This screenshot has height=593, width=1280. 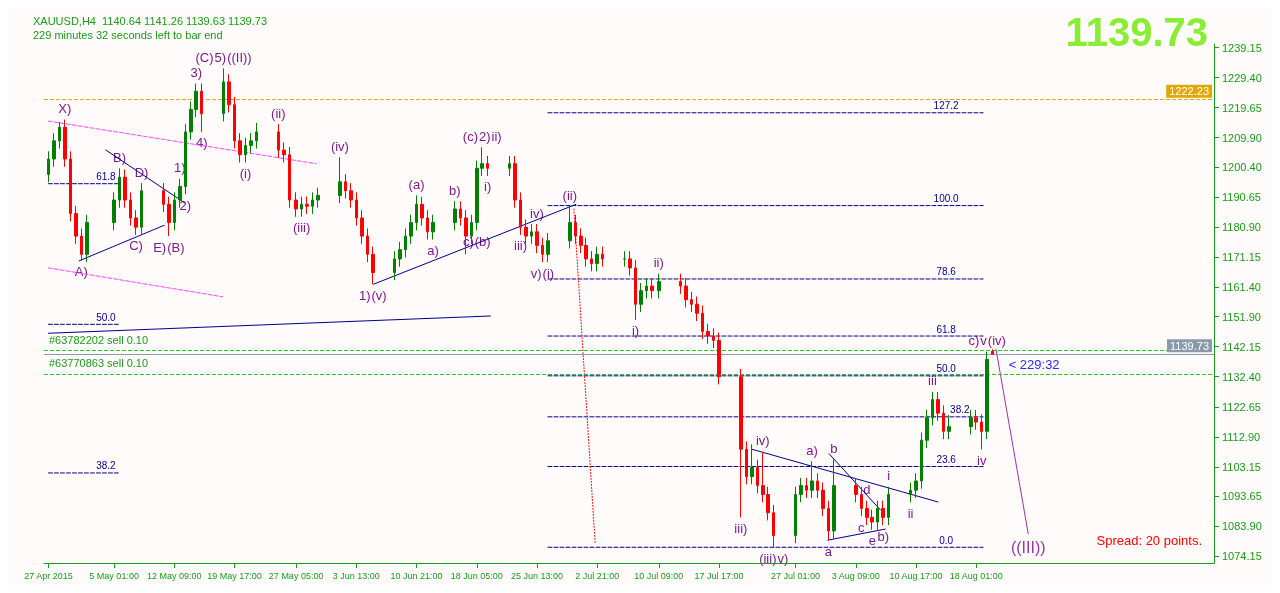 I want to click on y-tick-label: 1161.40, so click(x=1241, y=287).